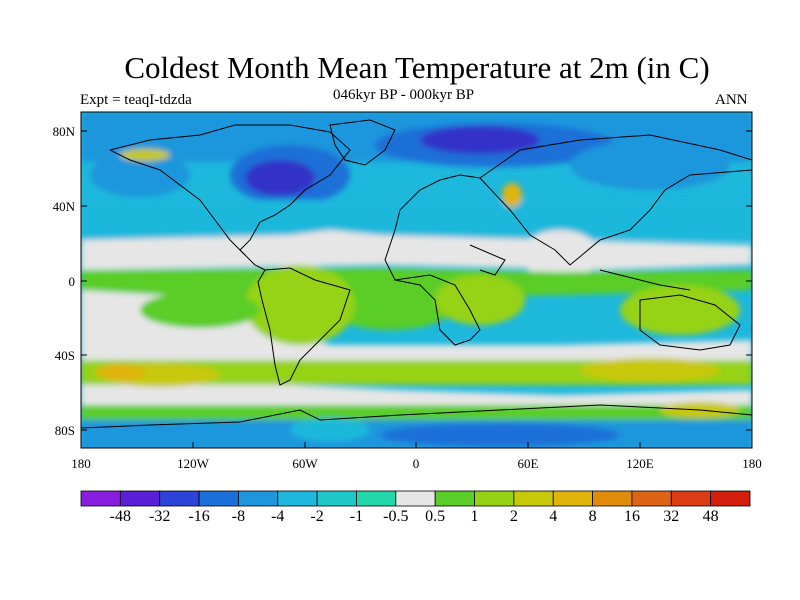 Image resolution: width=800 pixels, height=600 pixels. Describe the element at coordinates (671, 516) in the screenshot. I see `colorbar-label: 32` at that location.